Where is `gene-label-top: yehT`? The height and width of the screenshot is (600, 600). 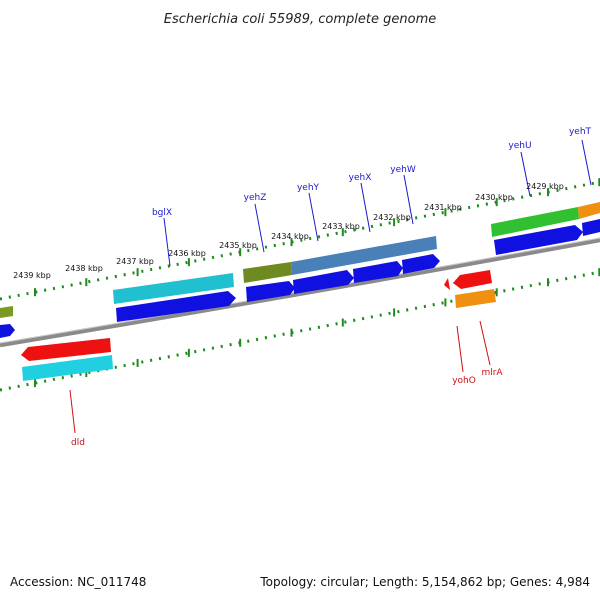 gene-label-top: yehT is located at coordinates (580, 132).